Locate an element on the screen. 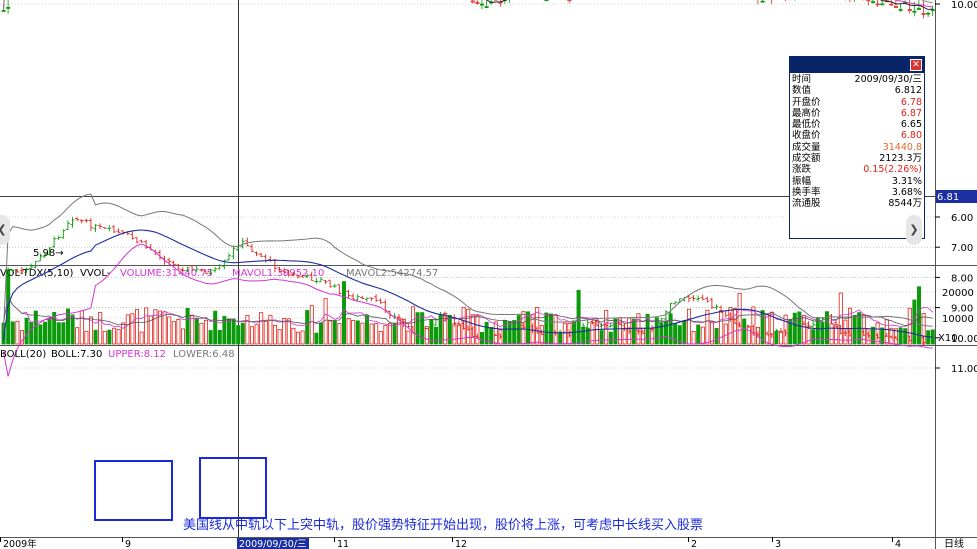  ma20-line is located at coordinates (468, 5).